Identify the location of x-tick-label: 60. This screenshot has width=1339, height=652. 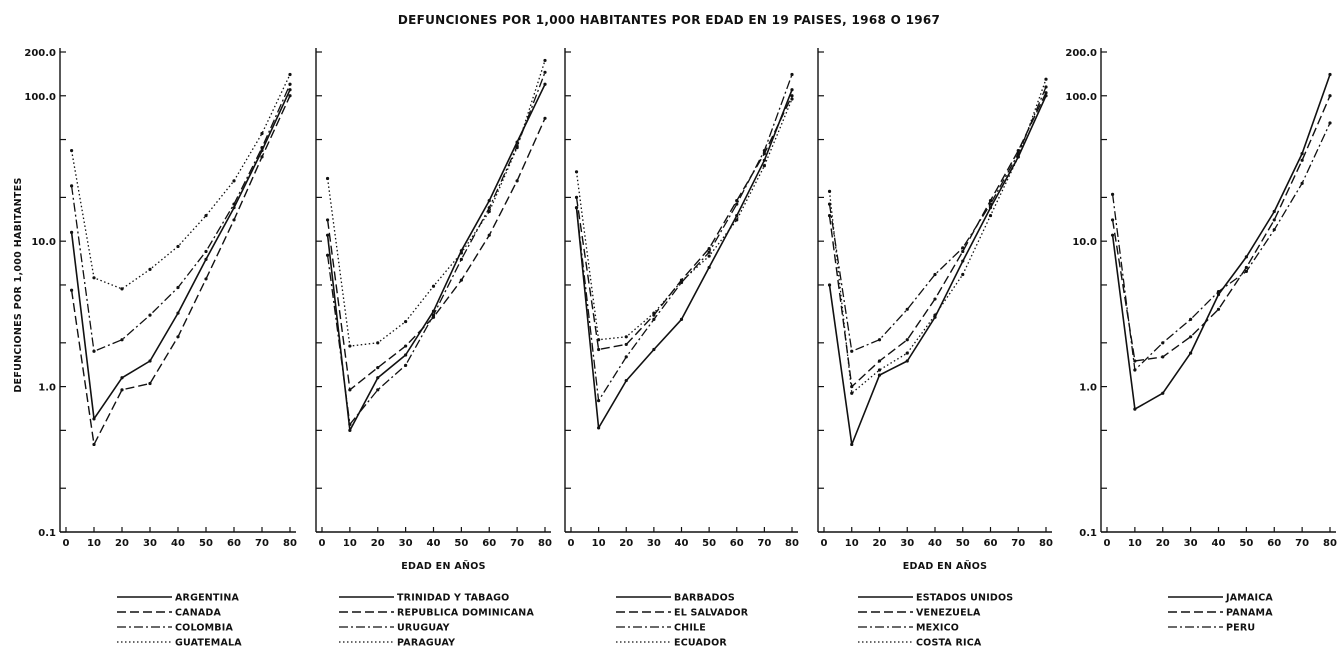
(737, 543).